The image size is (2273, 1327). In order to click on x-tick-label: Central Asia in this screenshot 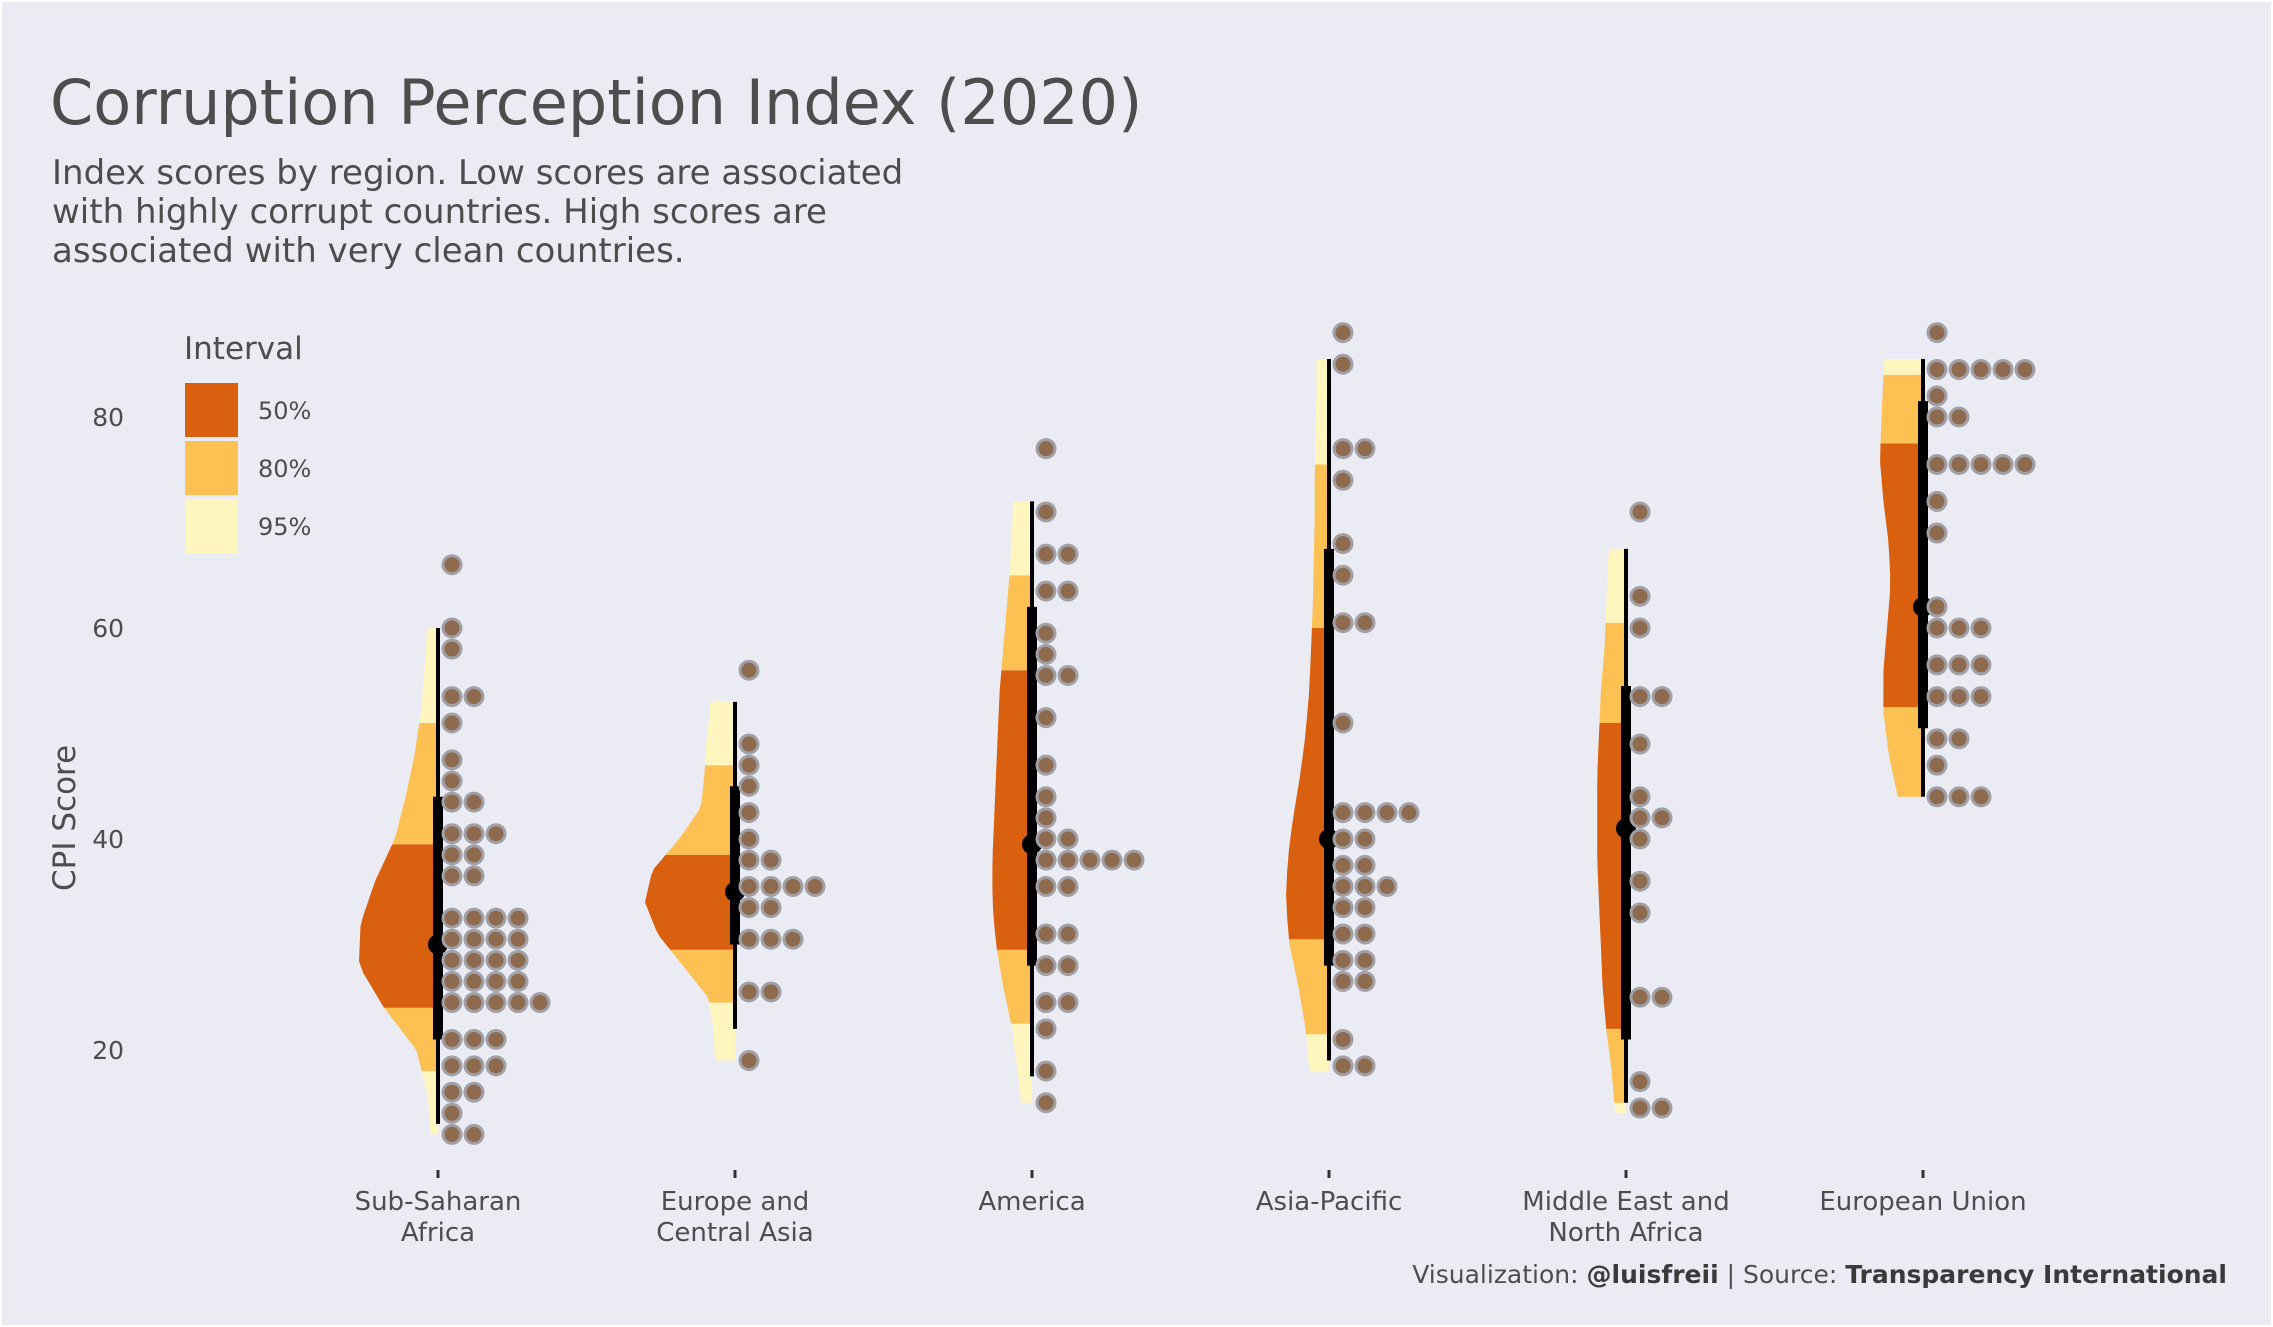, I will do `click(734, 1233)`.